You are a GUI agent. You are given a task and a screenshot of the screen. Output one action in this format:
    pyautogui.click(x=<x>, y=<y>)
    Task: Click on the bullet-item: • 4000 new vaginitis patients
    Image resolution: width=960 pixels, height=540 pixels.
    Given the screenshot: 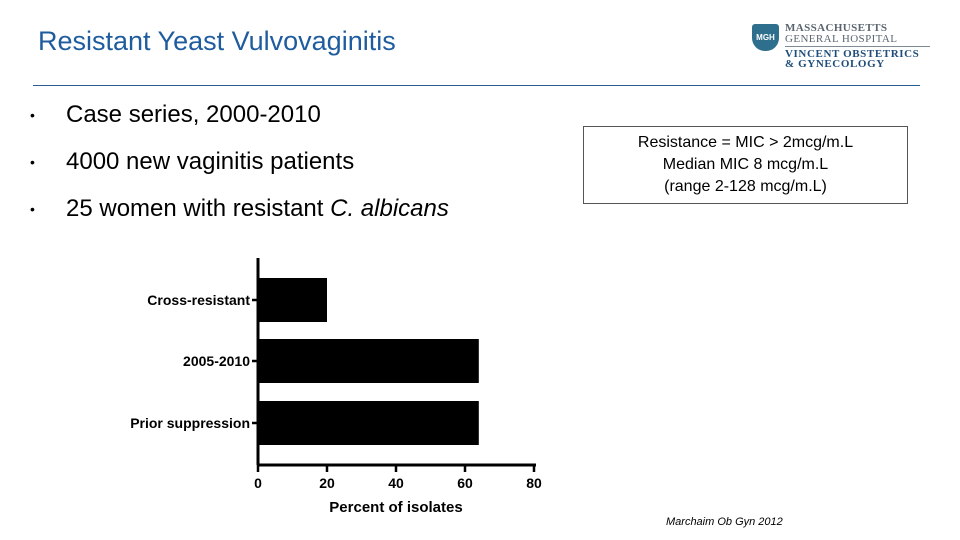 What is the action you would take?
    pyautogui.click(x=239, y=168)
    